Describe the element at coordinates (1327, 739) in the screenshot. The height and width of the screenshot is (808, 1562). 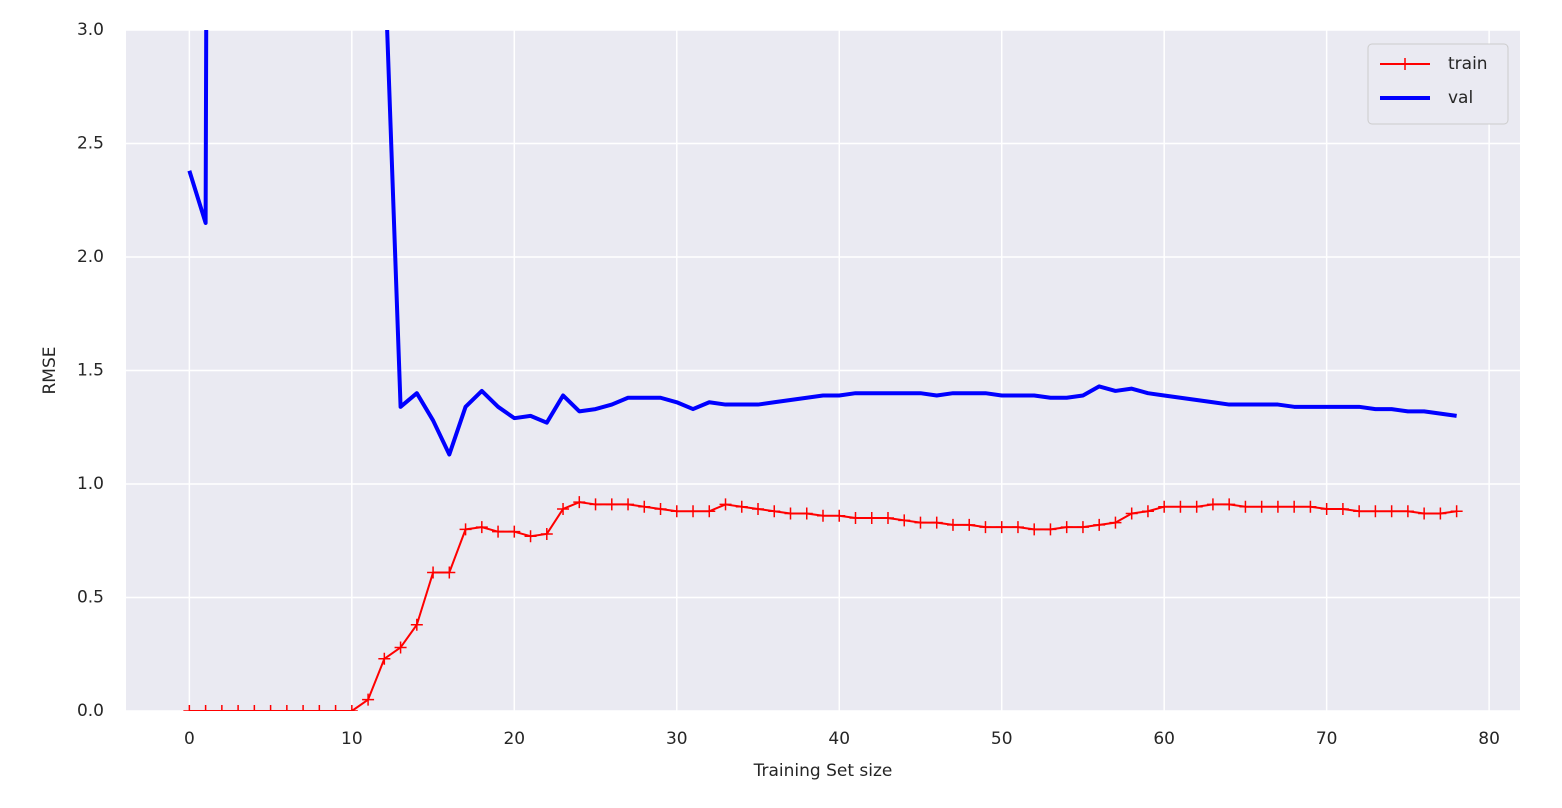
I see `x-tick-label: 70` at that location.